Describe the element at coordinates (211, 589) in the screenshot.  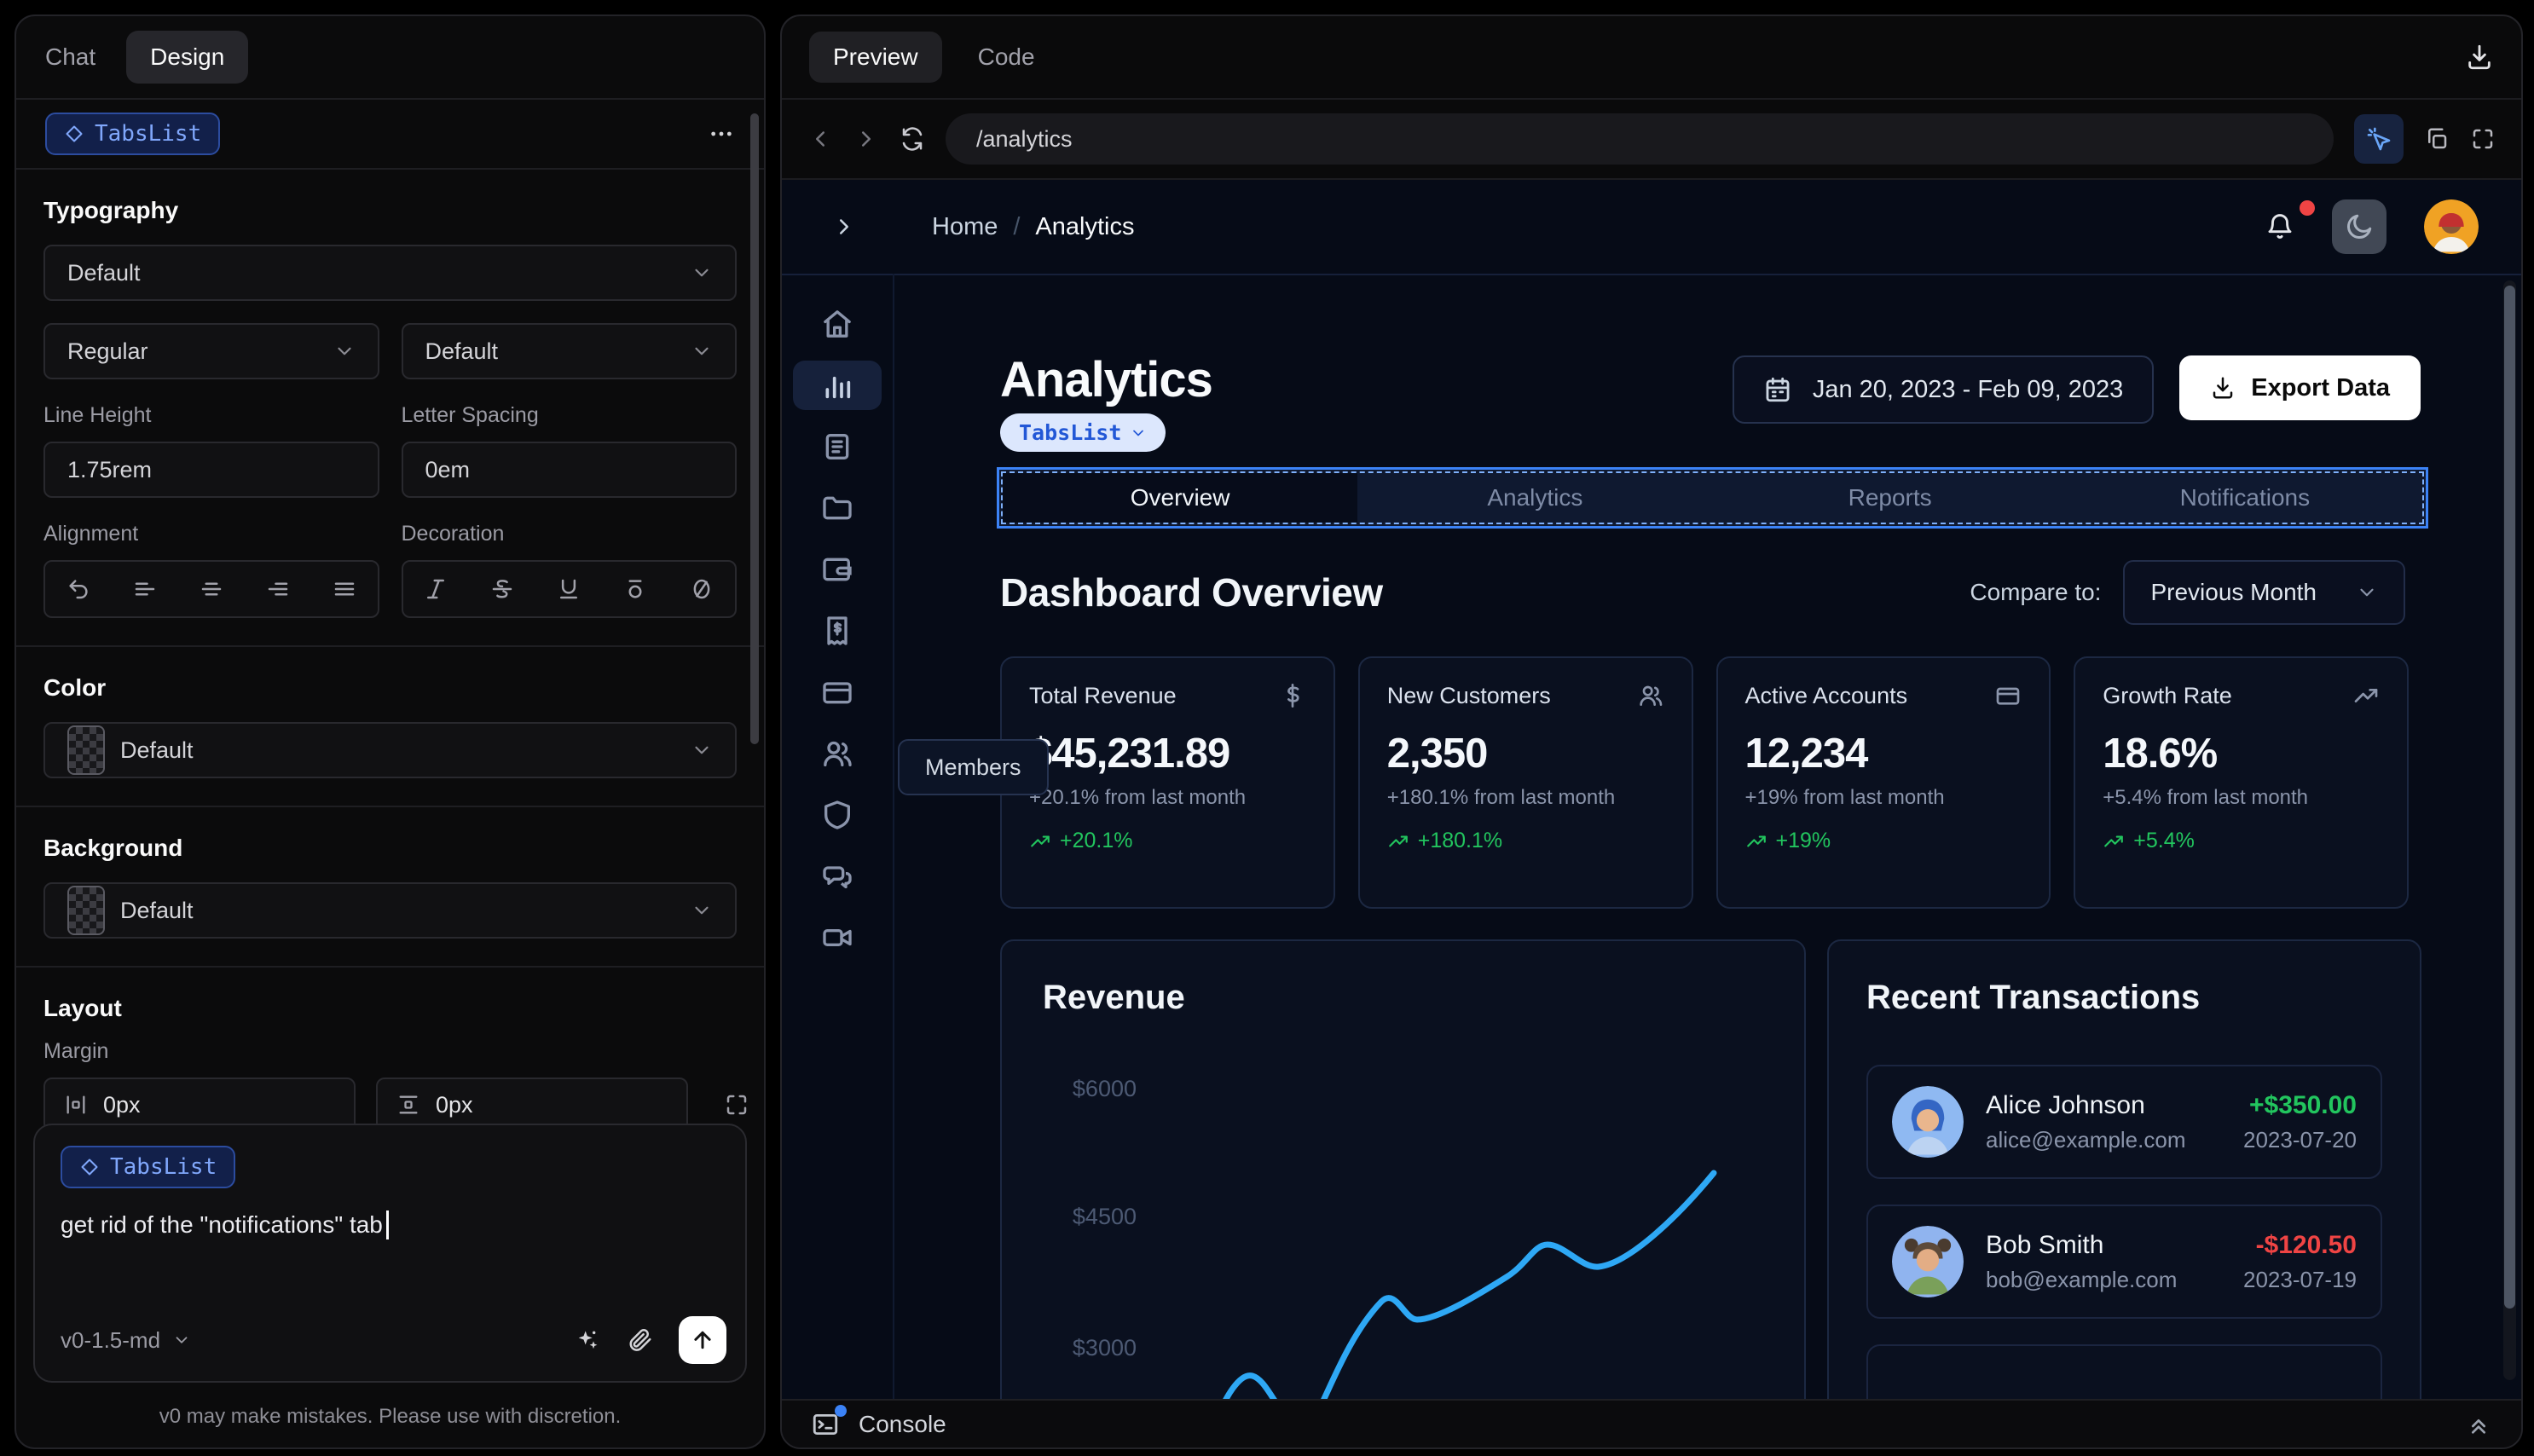
I see `align-center-icon` at that location.